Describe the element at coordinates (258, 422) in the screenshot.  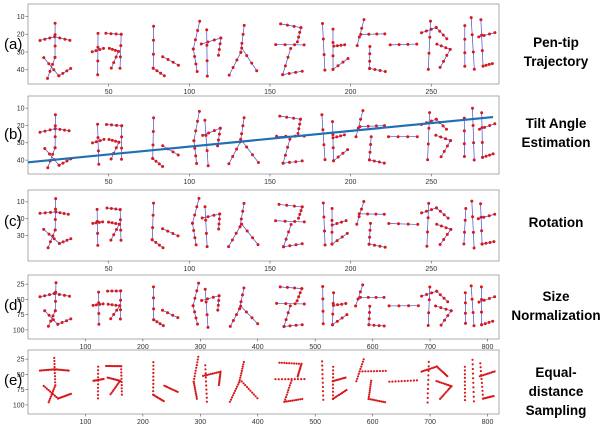
I see `x-tick-label: 400` at that location.